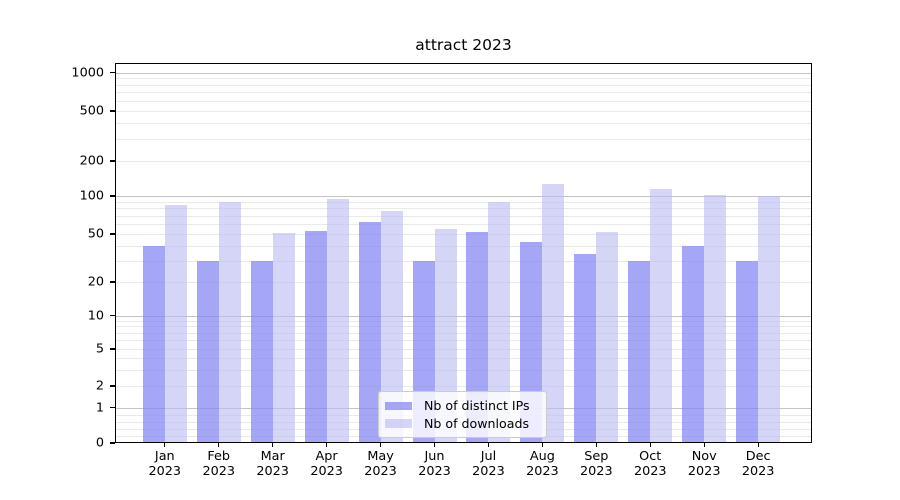 This screenshot has height=500, width=900. Describe the element at coordinates (758, 464) in the screenshot. I see `x-tick-label-dec: Dec 2023` at that location.